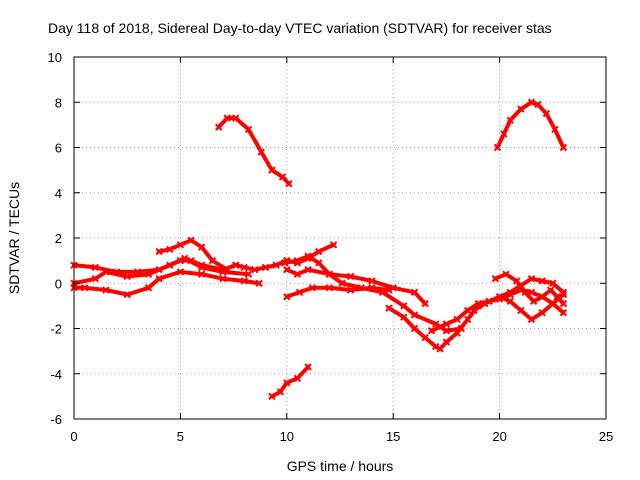 The width and height of the screenshot is (640, 480). What do you see at coordinates (606, 436) in the screenshot?
I see `x-tick-label: 25` at bounding box center [606, 436].